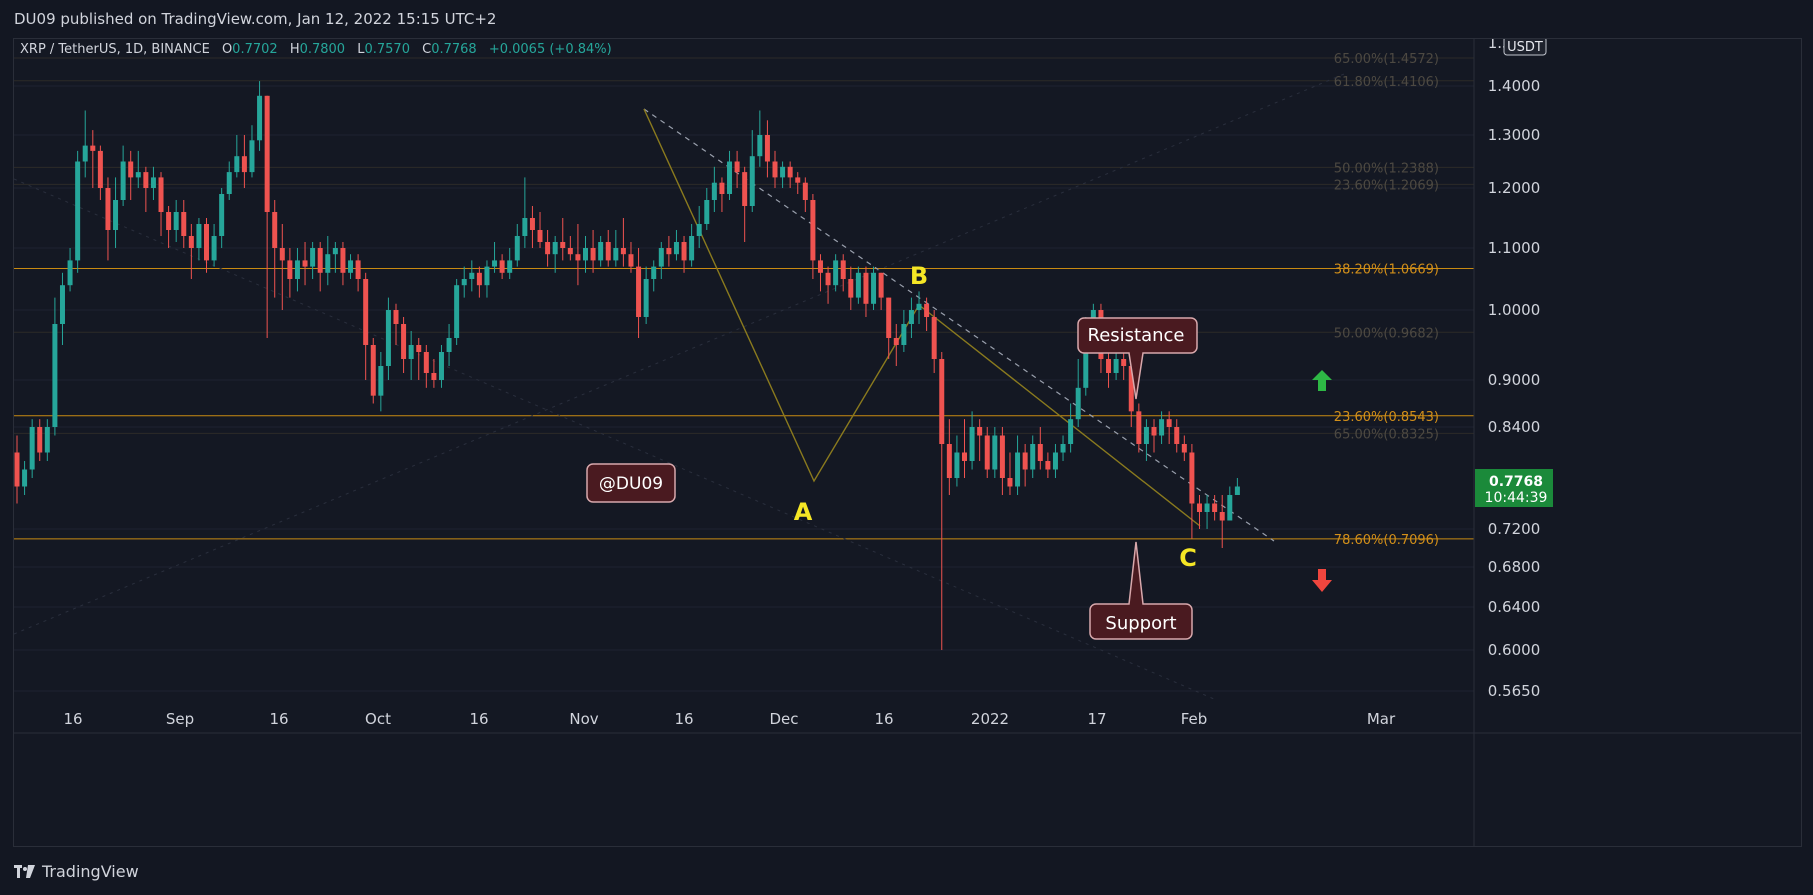 Image resolution: width=1813 pixels, height=895 pixels. What do you see at coordinates (1514, 427) in the screenshot?
I see `price-tick: 0.8400` at bounding box center [1514, 427].